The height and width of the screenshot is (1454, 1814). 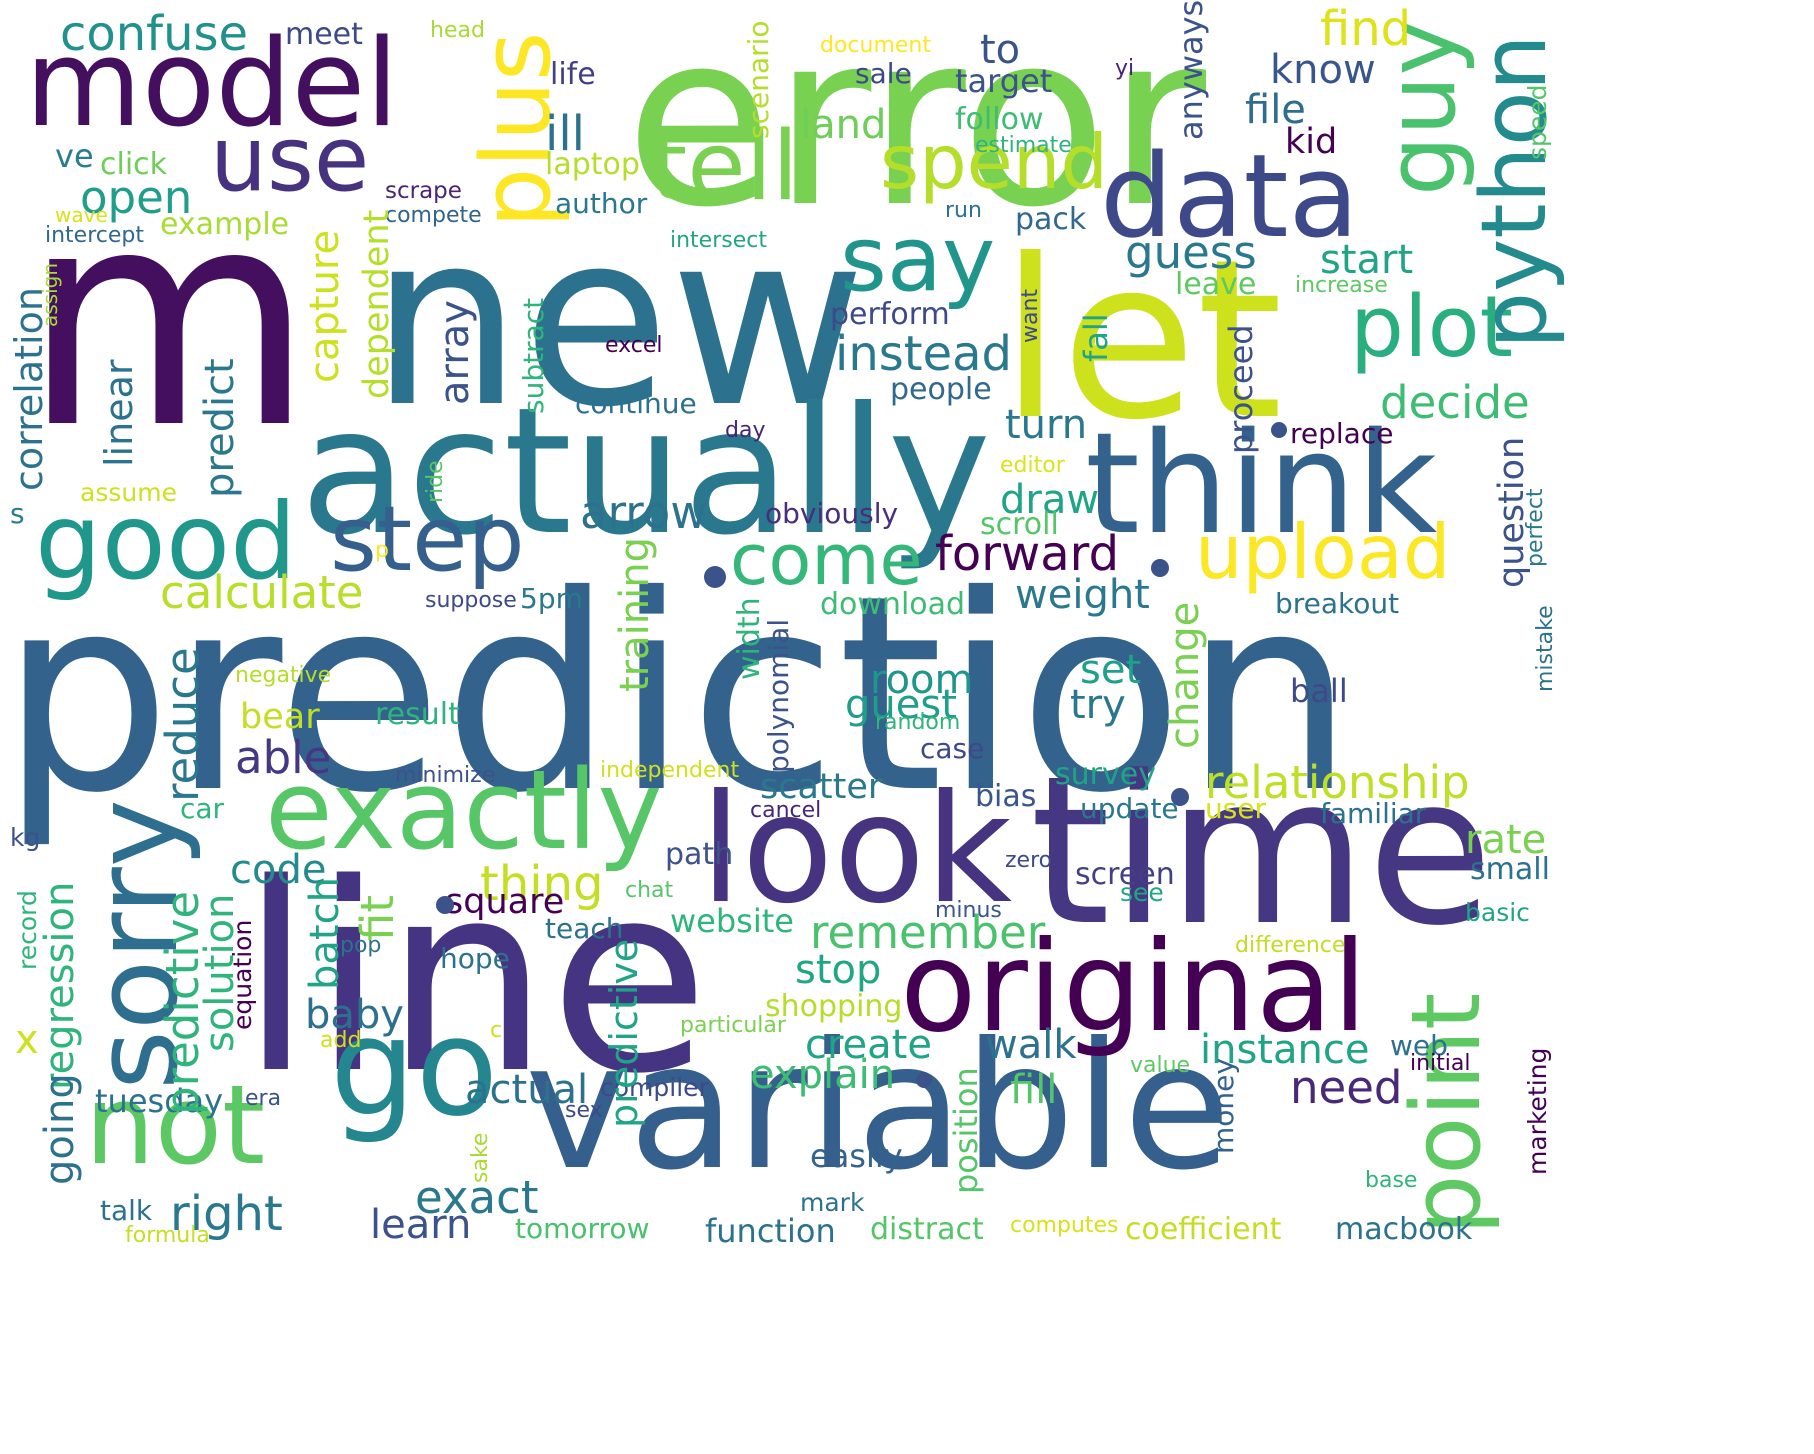 What do you see at coordinates (1125, 68) in the screenshot?
I see `cloud-word: yi` at bounding box center [1125, 68].